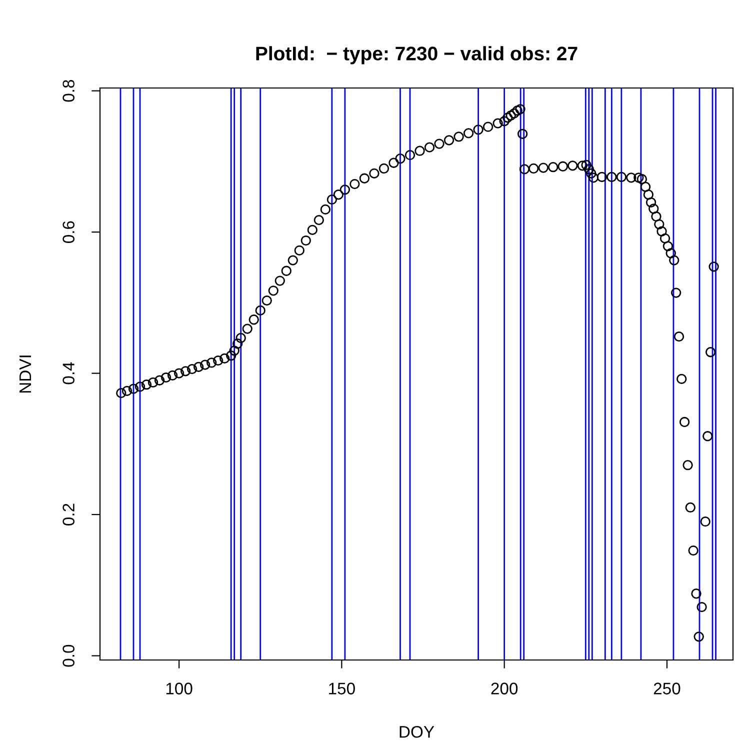  What do you see at coordinates (68, 655) in the screenshot?
I see `y-tick-label: 0.0` at bounding box center [68, 655].